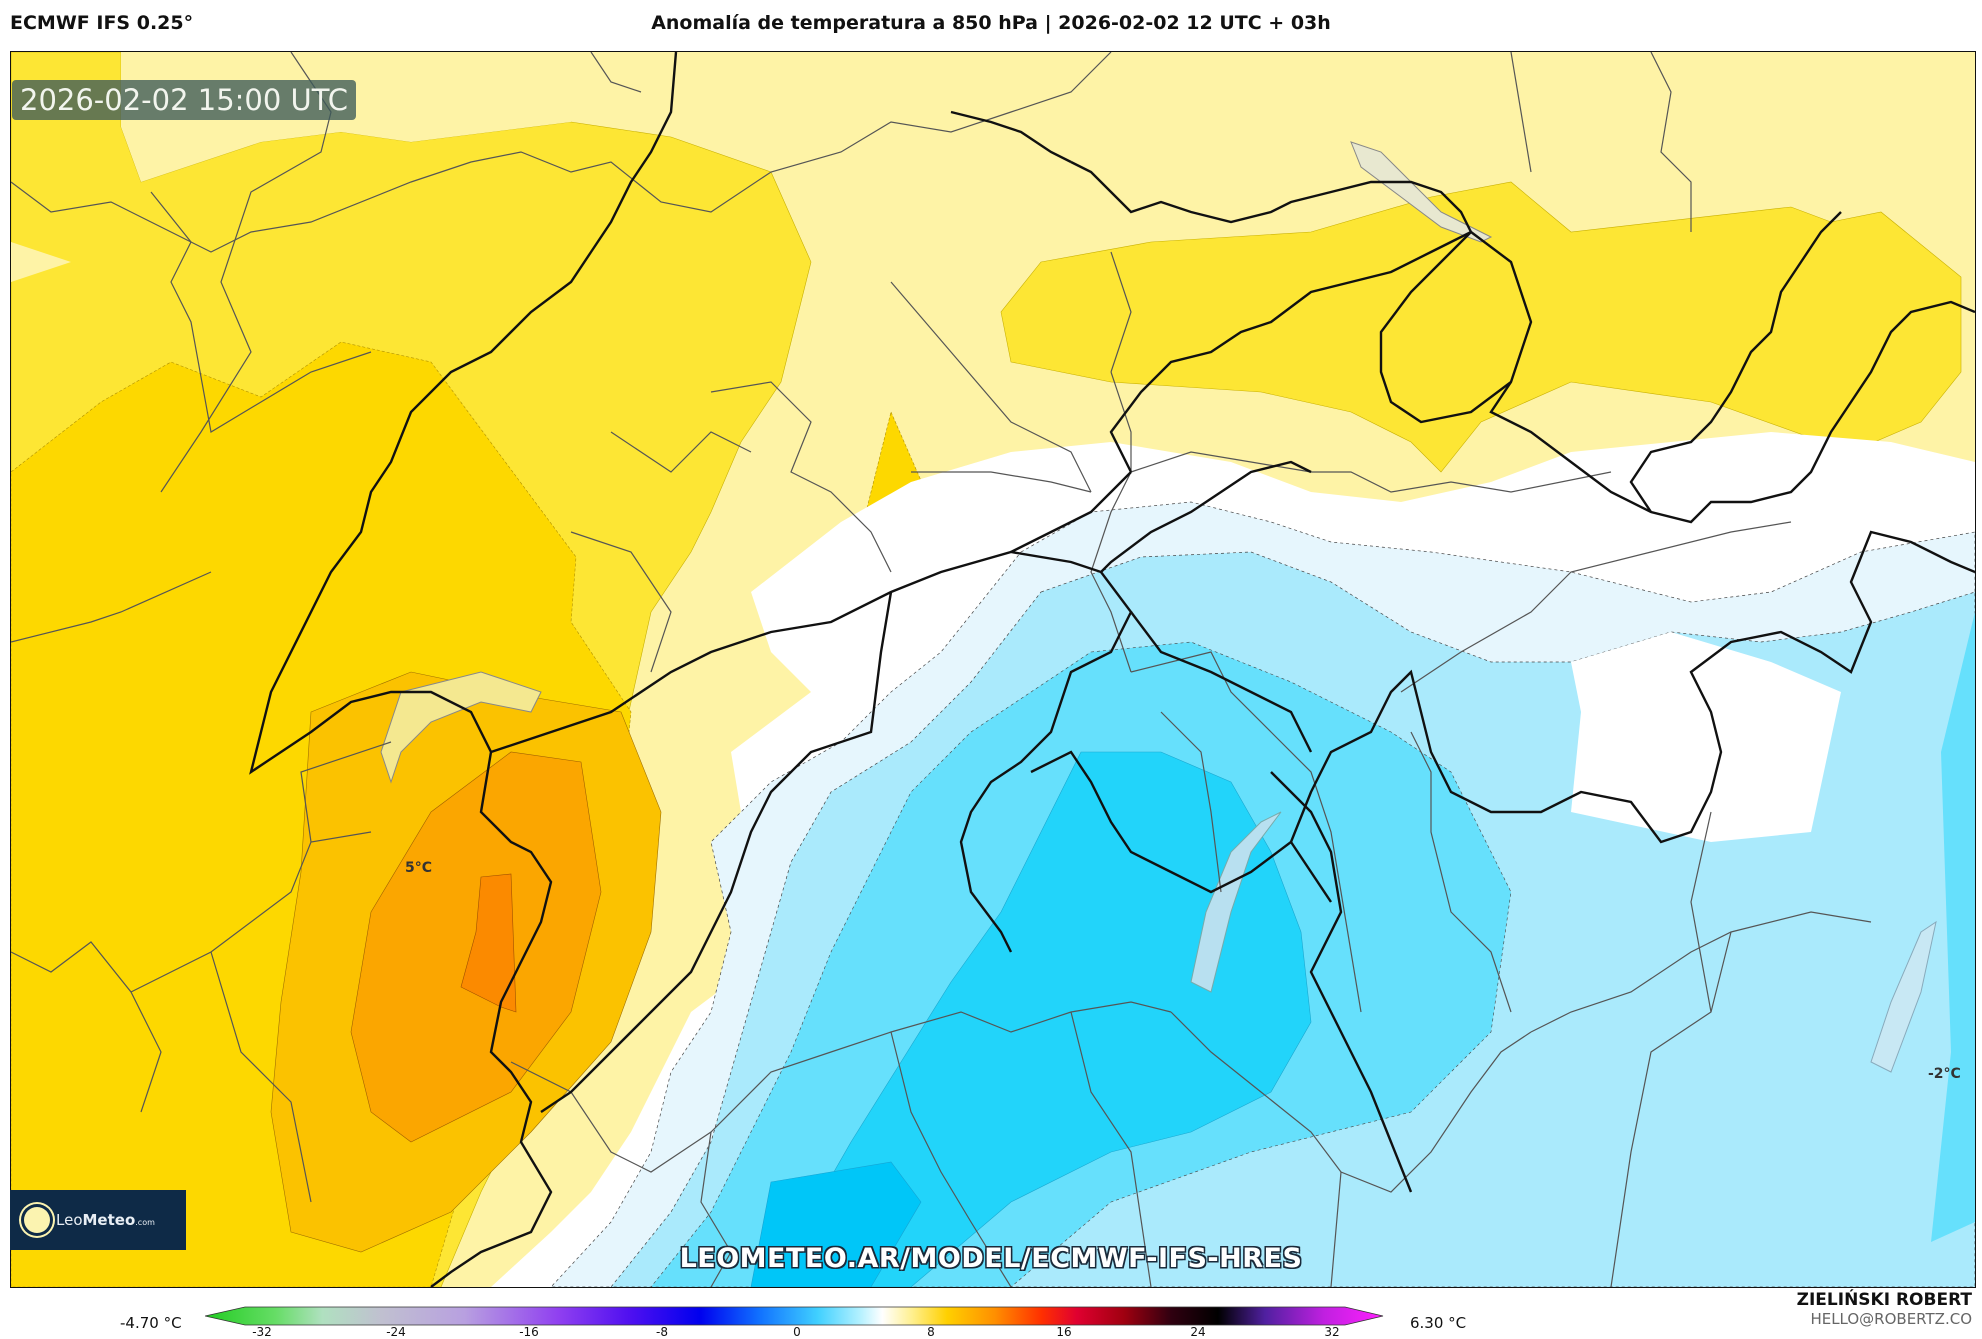 The image size is (1982, 1339). What do you see at coordinates (529, 1332) in the screenshot?
I see `tick: -16` at bounding box center [529, 1332].